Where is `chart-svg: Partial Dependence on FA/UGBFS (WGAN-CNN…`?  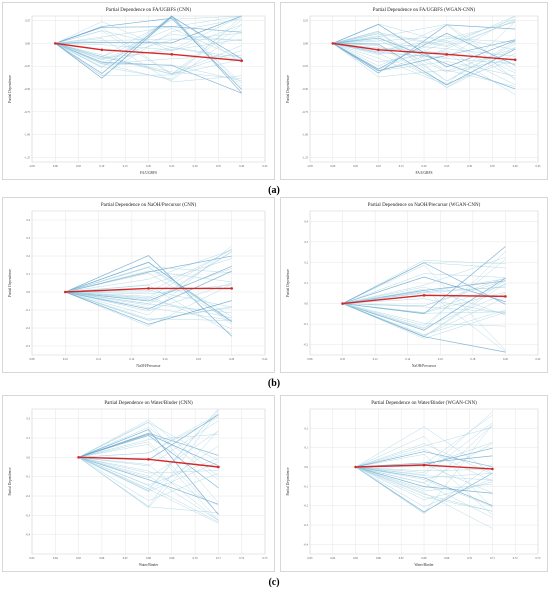
chart-svg: Partial Dependence on FA/UGBFS (WGAN-CNN… is located at coordinates (414, 91).